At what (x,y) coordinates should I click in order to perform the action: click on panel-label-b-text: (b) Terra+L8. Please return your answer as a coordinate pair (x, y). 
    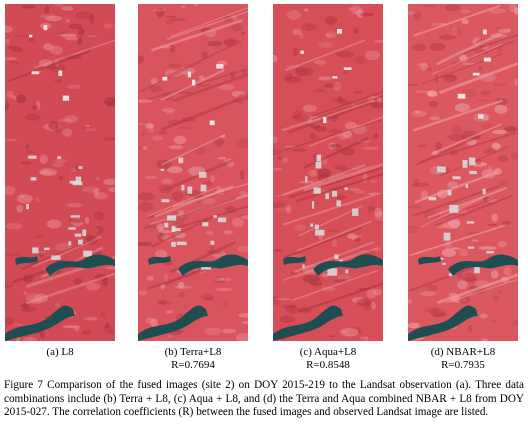
    Looking at the image, I should click on (193, 352).